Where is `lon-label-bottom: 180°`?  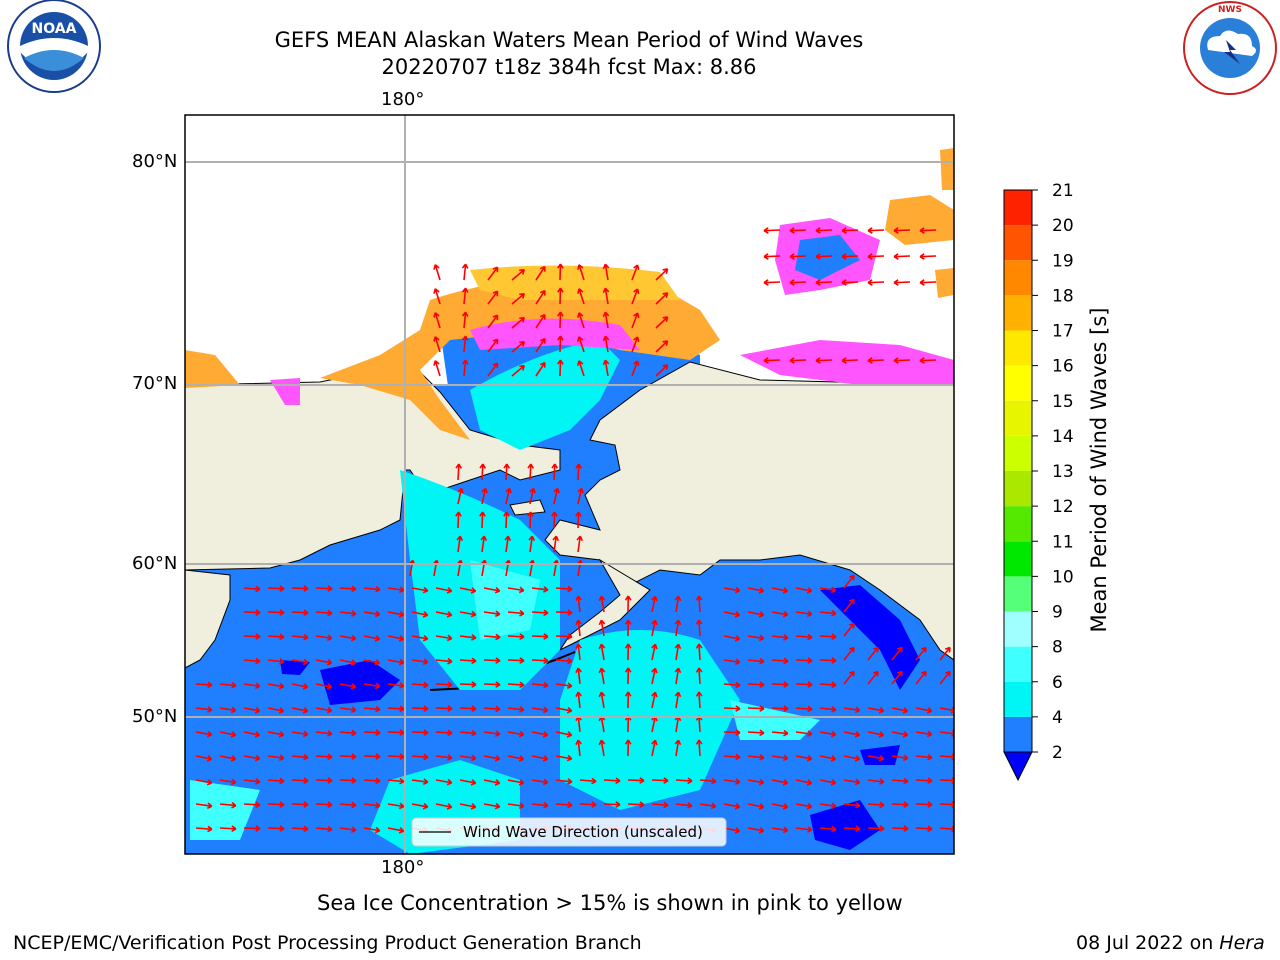
lon-label-bottom: 180° is located at coordinates (403, 867).